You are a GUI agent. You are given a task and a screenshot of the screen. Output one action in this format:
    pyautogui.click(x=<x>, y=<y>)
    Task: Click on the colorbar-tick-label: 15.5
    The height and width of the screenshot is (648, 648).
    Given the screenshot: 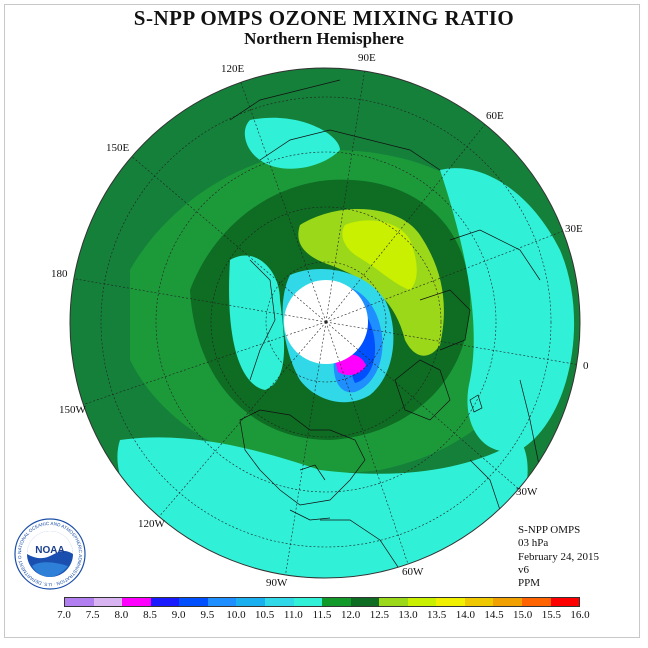 What is the action you would take?
    pyautogui.click(x=551, y=615)
    